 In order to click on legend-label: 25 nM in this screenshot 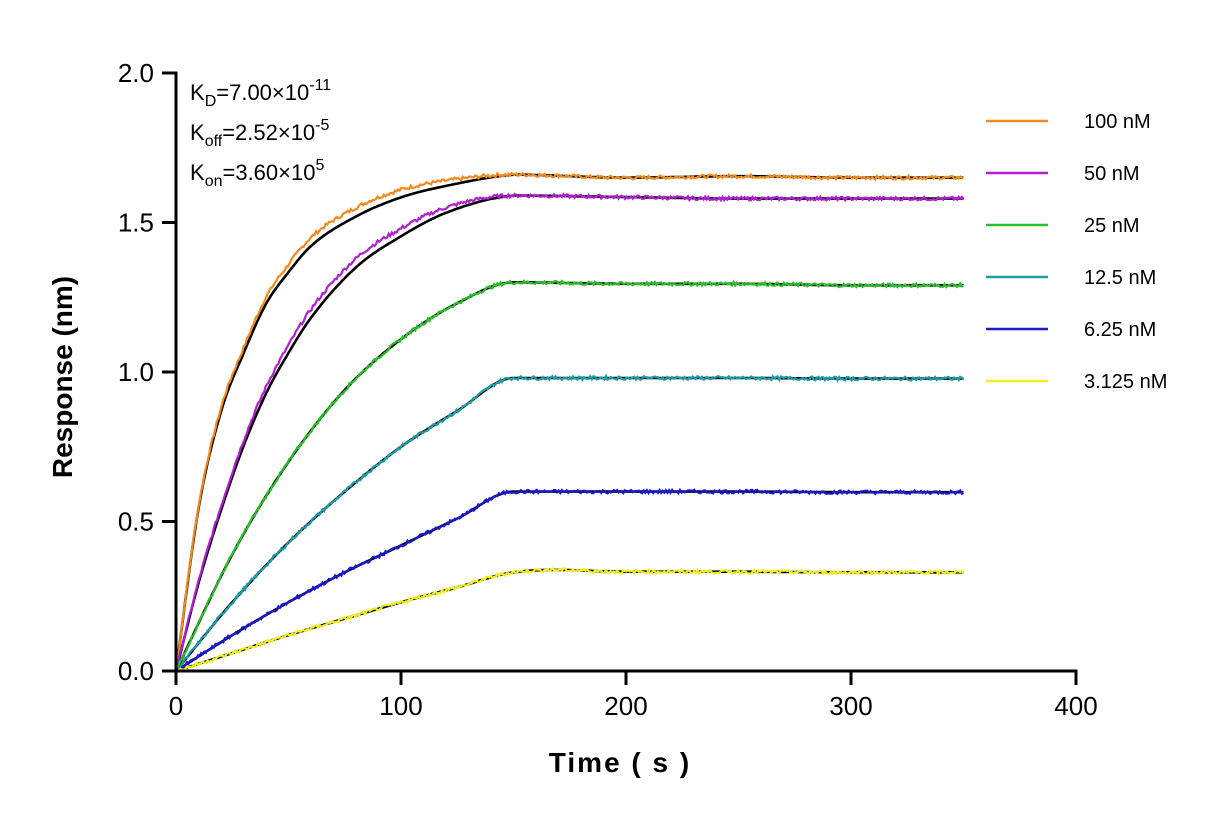, I will do `click(1112, 226)`.